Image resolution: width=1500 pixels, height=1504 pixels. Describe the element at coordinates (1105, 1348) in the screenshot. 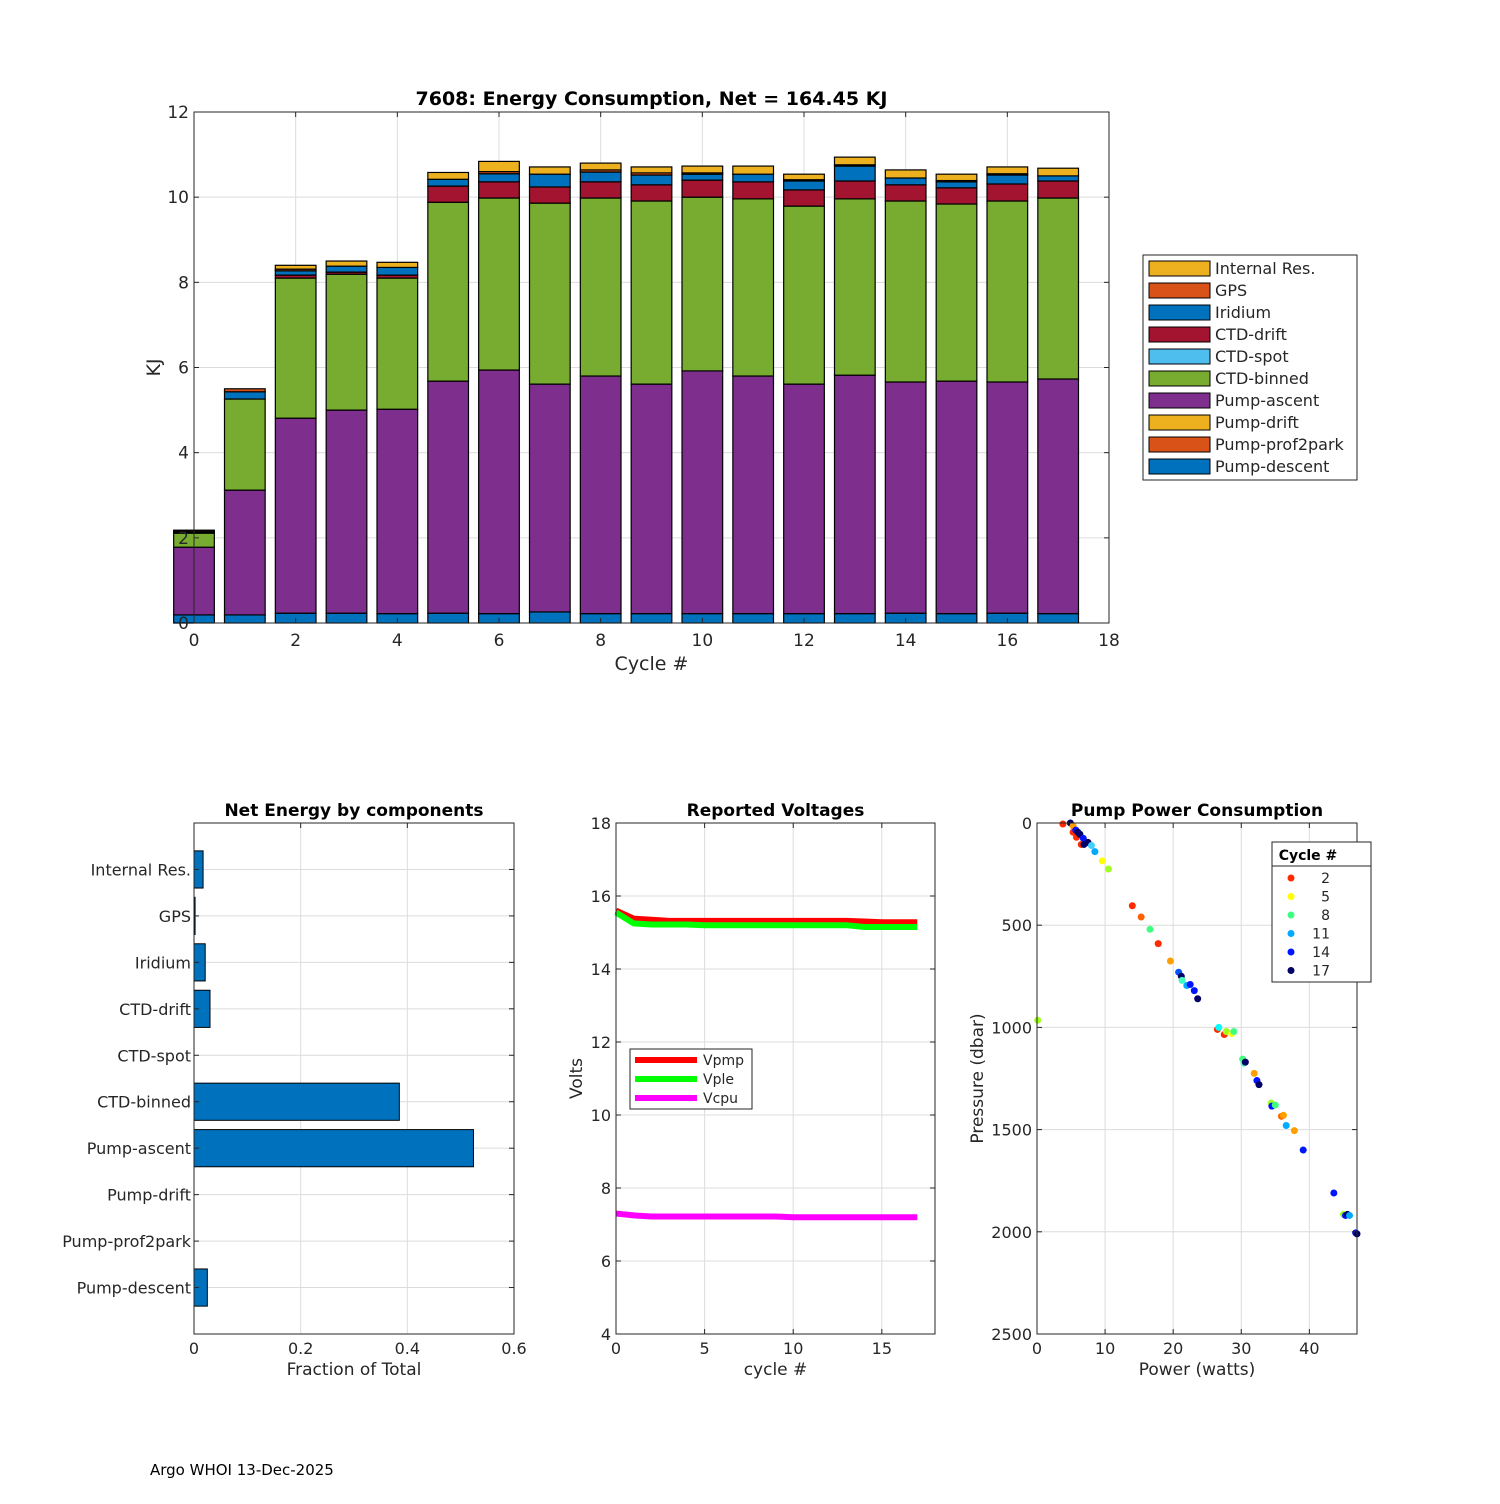

I see `tick-label-x: 10` at that location.